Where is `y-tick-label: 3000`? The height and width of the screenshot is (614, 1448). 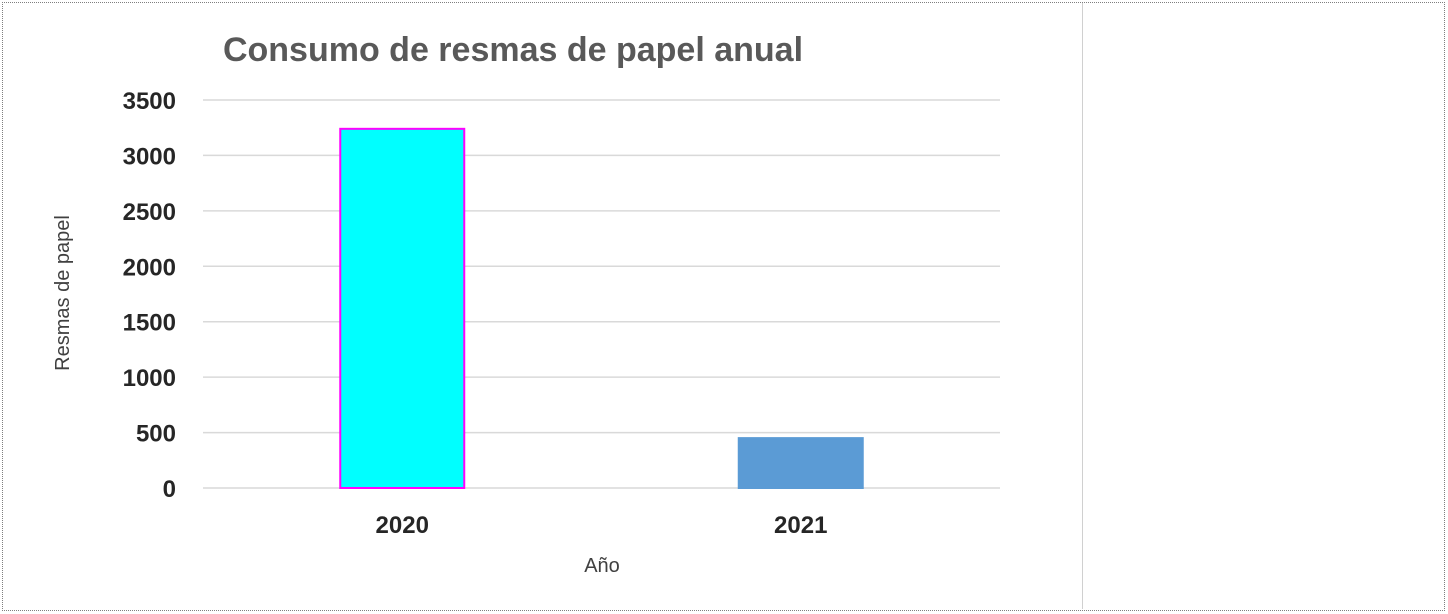 y-tick-label: 3000 is located at coordinates (149, 156).